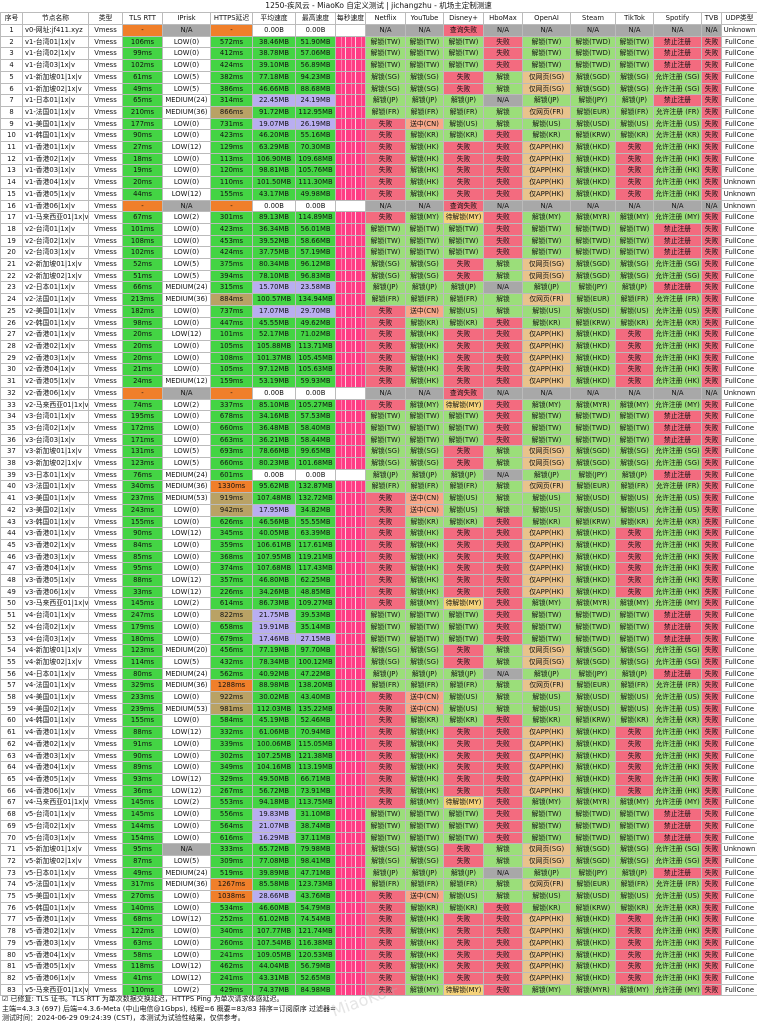  Describe the element at coordinates (315, 662) in the screenshot. I see `cell: 100.12MB` at that location.